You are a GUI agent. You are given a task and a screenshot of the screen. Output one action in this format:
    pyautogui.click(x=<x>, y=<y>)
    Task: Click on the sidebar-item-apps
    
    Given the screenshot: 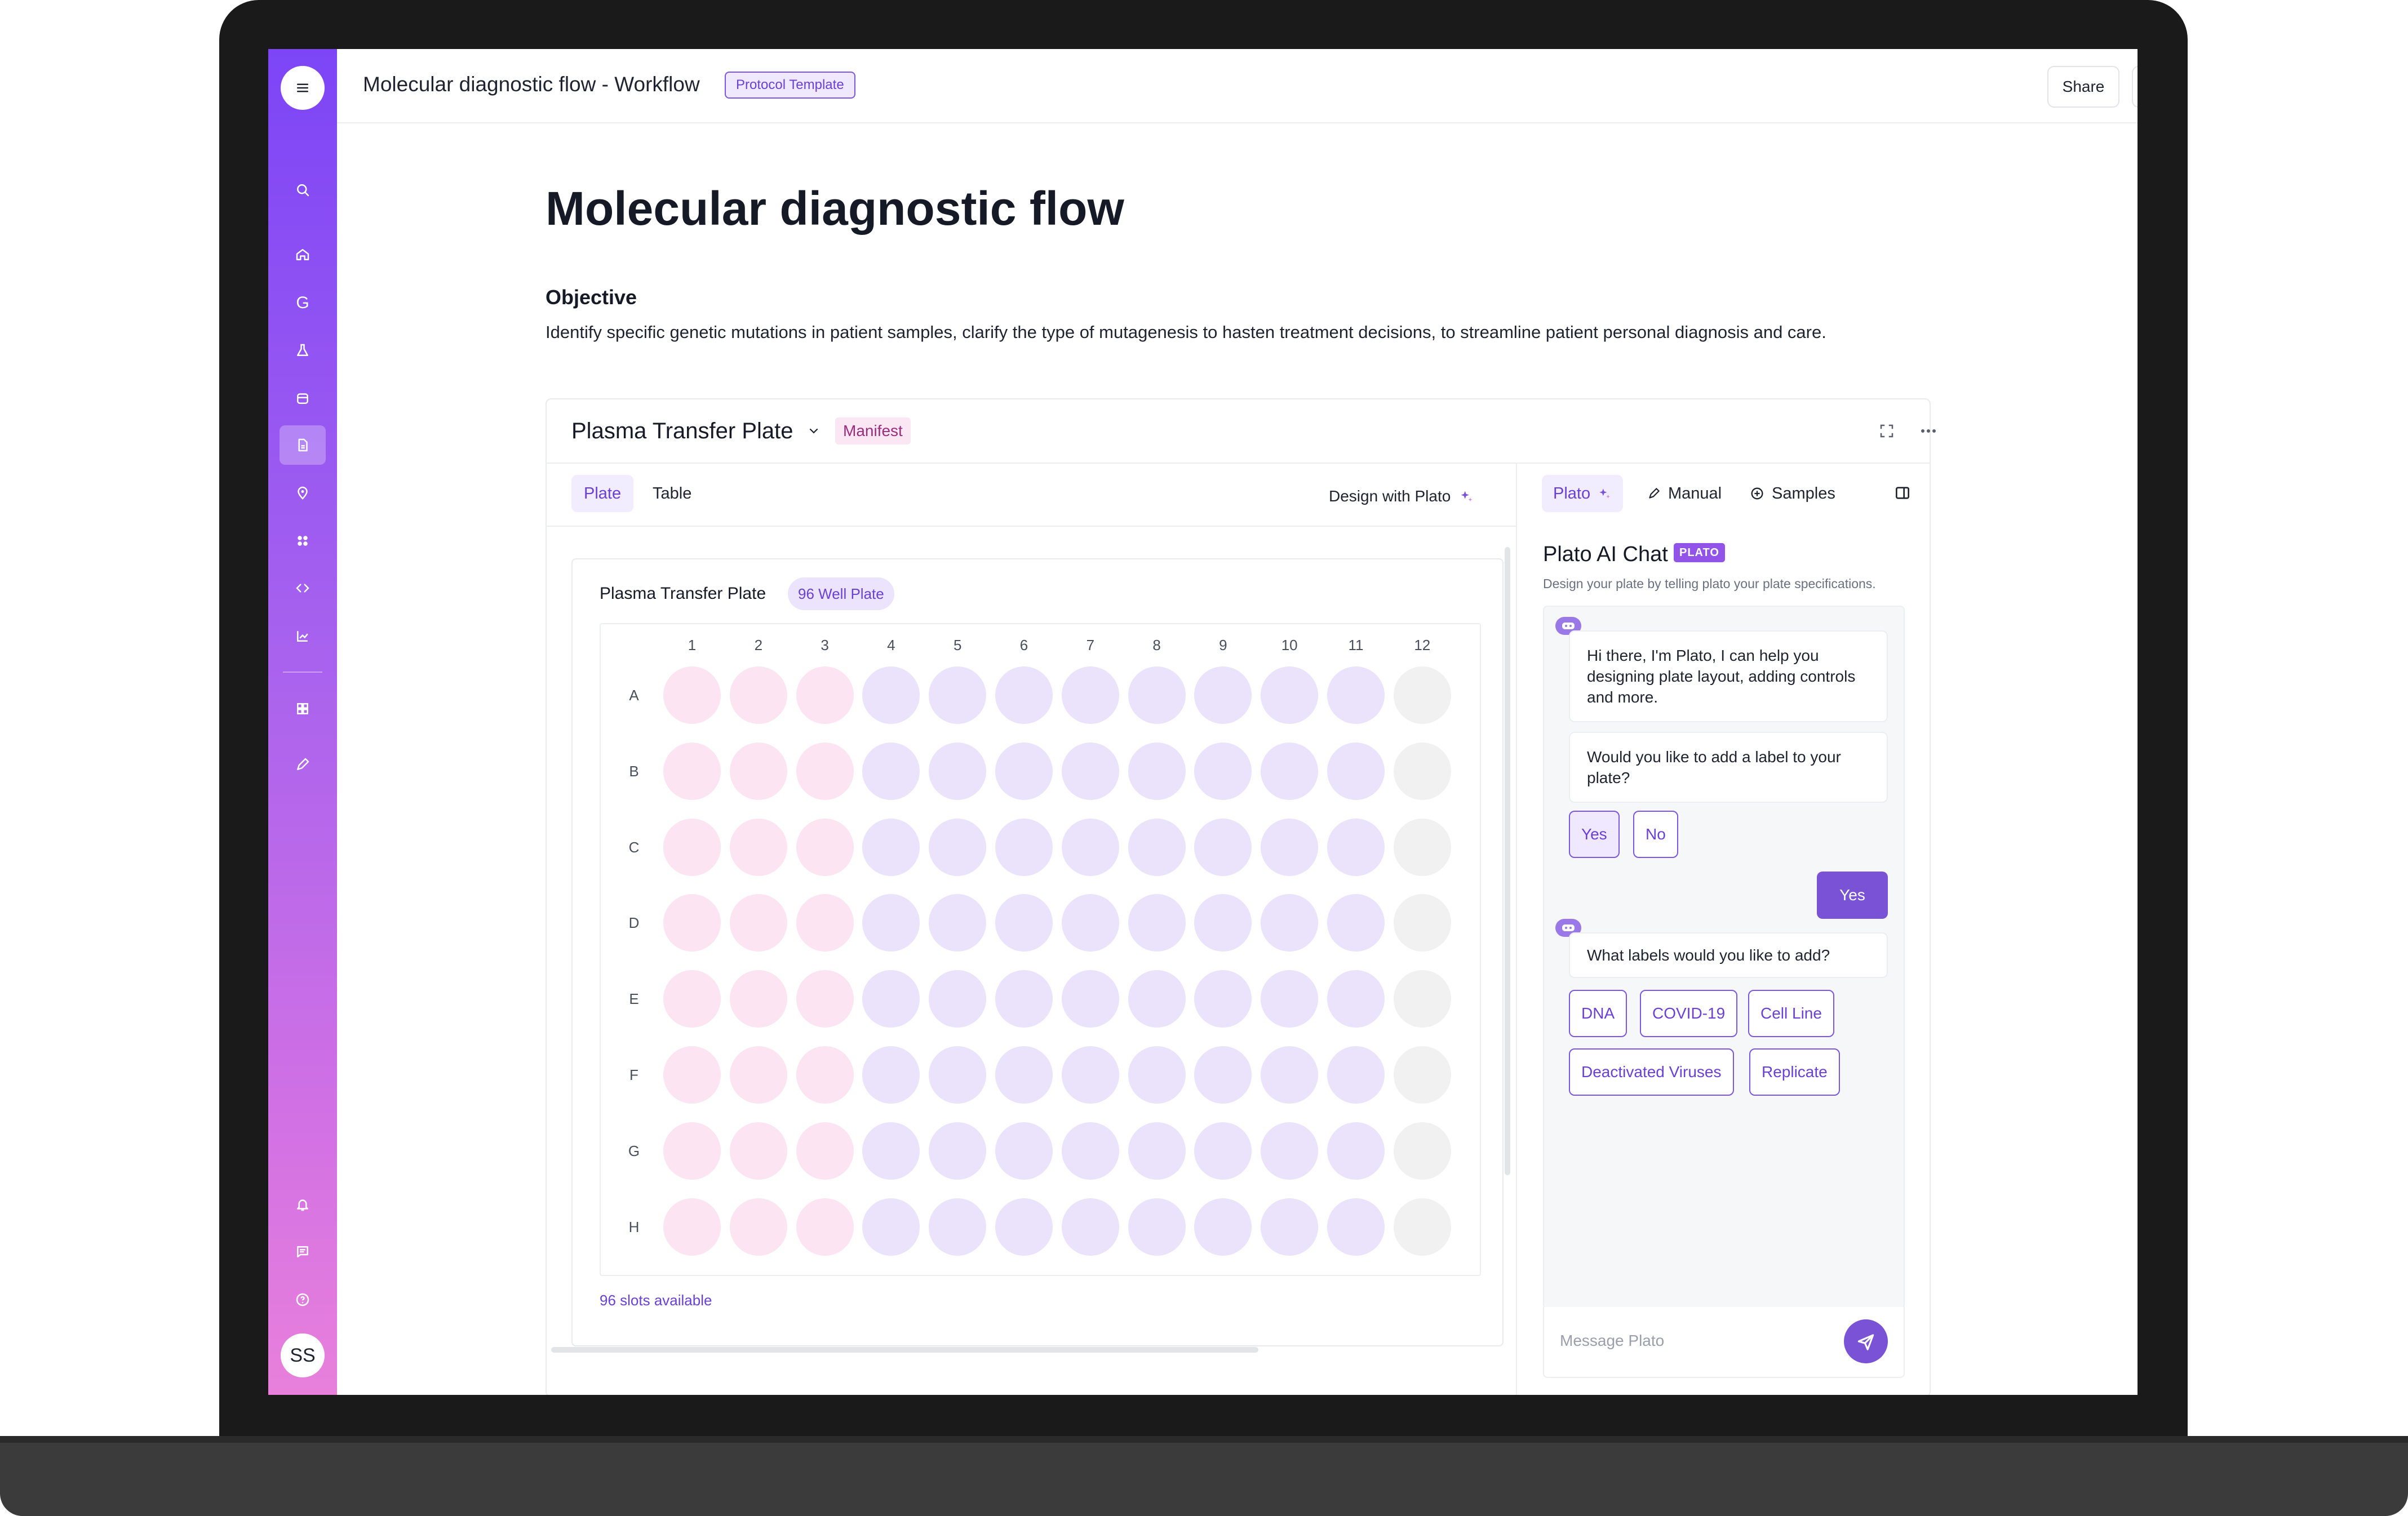 What is the action you would take?
    pyautogui.click(x=303, y=541)
    